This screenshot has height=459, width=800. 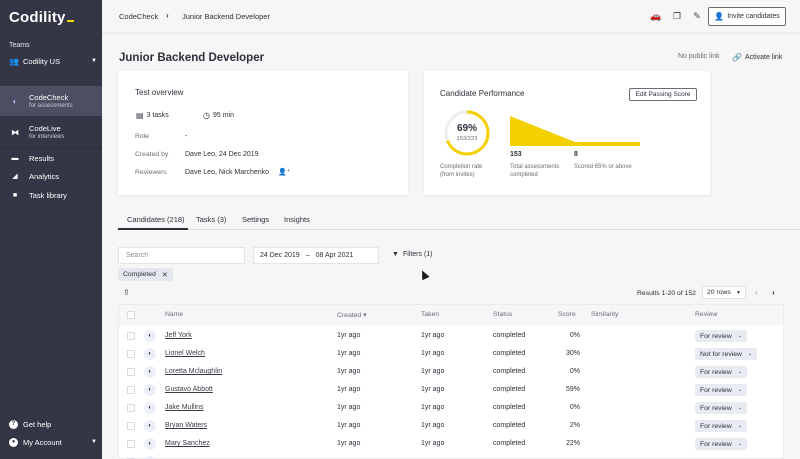 I want to click on column-header-status: Status, so click(x=503, y=314).